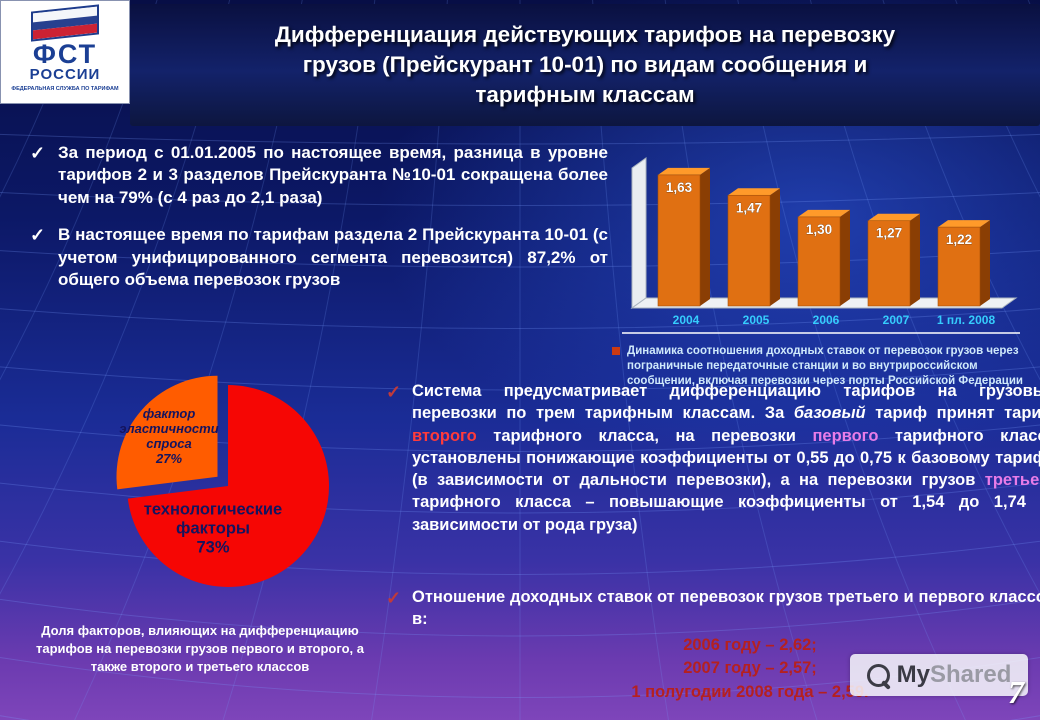  Describe the element at coordinates (168, 458) in the screenshot. I see `svg-text: 27%` at that location.